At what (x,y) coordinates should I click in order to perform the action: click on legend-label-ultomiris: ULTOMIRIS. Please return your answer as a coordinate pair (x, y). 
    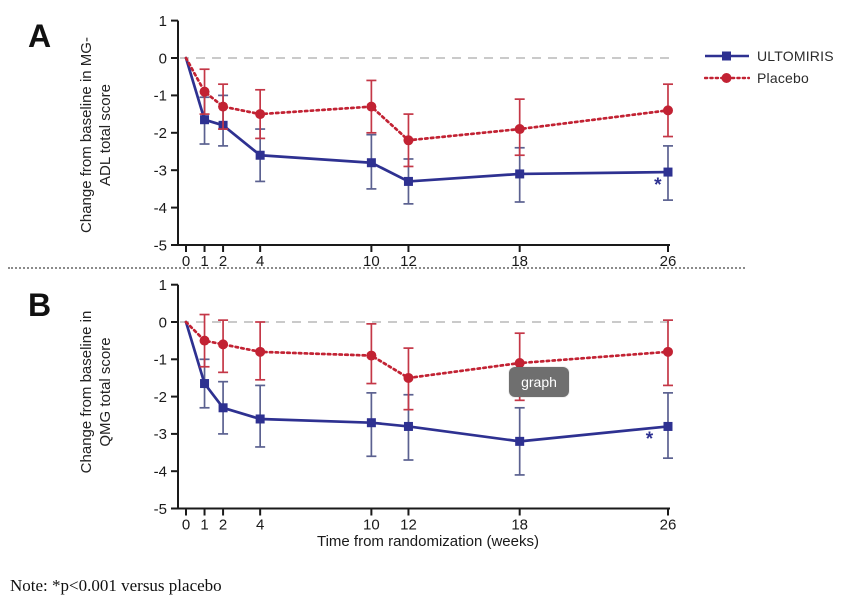
    Looking at the image, I should click on (795, 56).